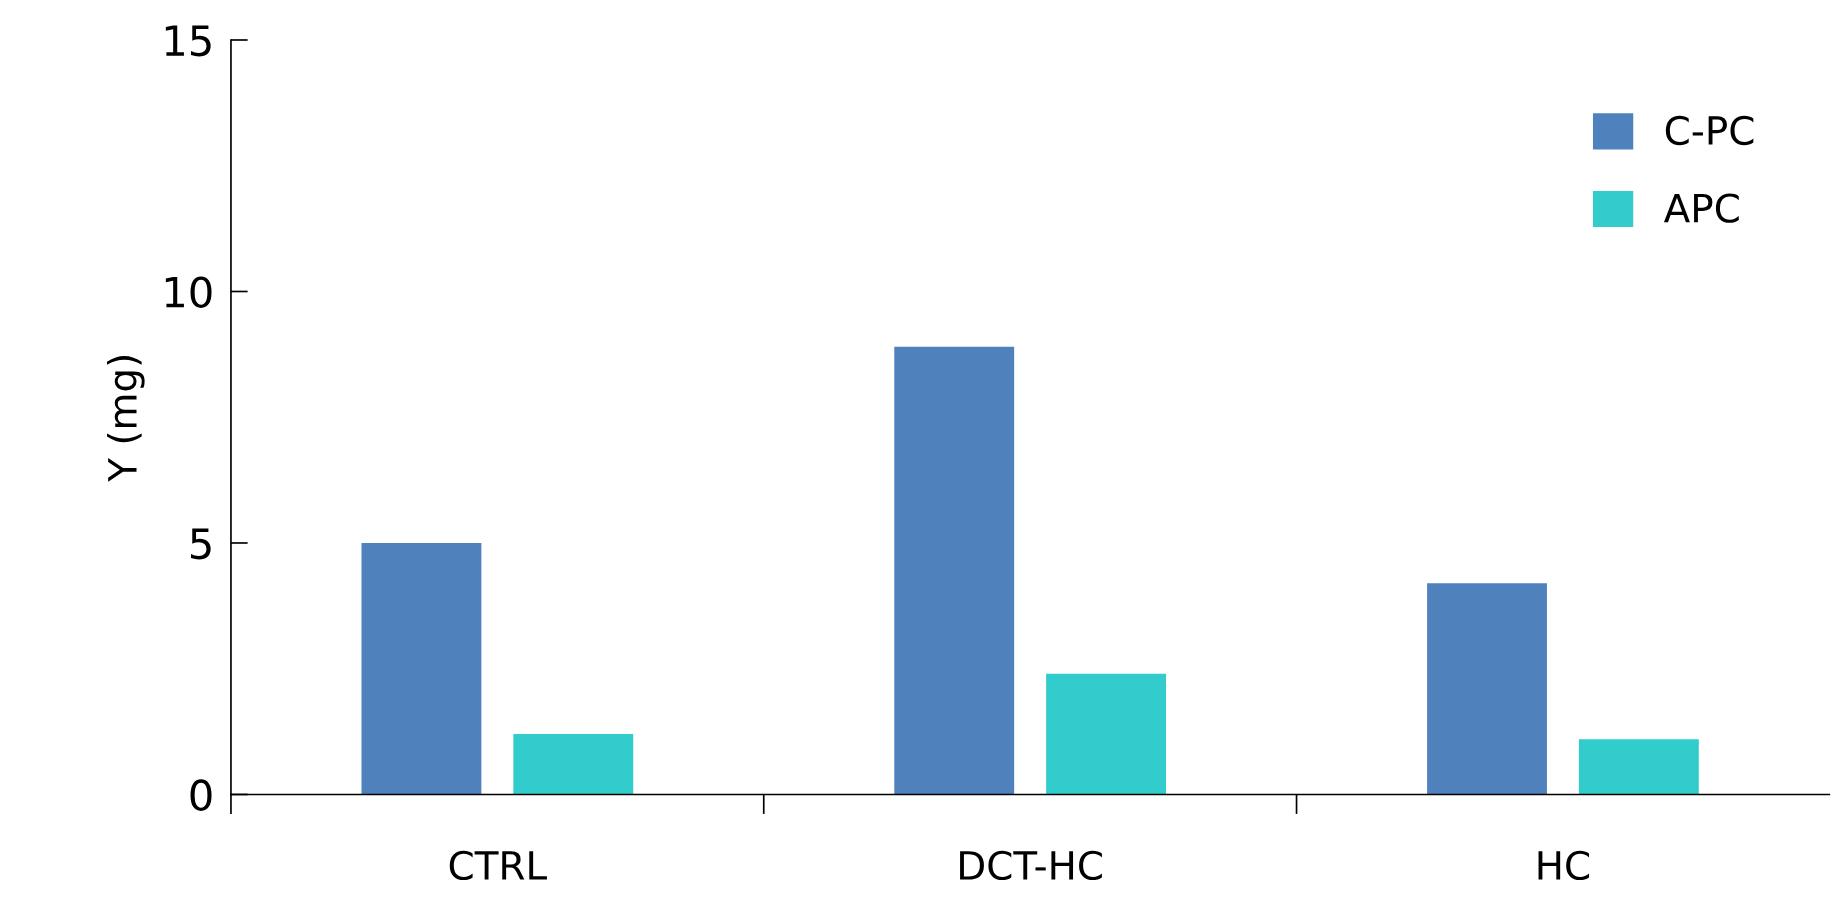  What do you see at coordinates (201, 544) in the screenshot?
I see `y-tick-label: 5` at bounding box center [201, 544].